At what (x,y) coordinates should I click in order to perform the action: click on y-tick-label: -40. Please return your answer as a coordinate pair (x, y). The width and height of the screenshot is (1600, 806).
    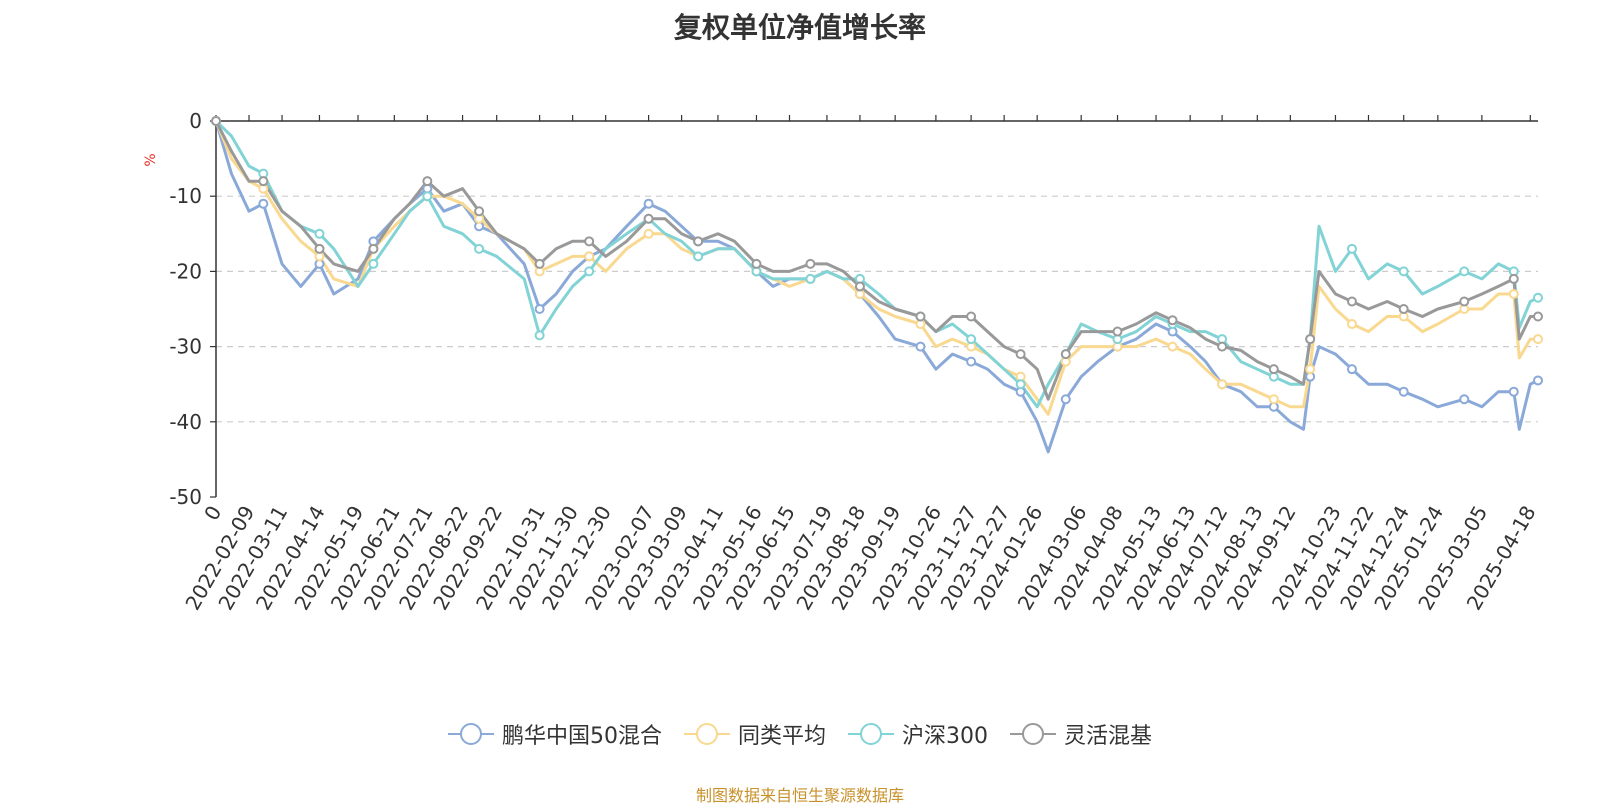
    Looking at the image, I should click on (185, 422).